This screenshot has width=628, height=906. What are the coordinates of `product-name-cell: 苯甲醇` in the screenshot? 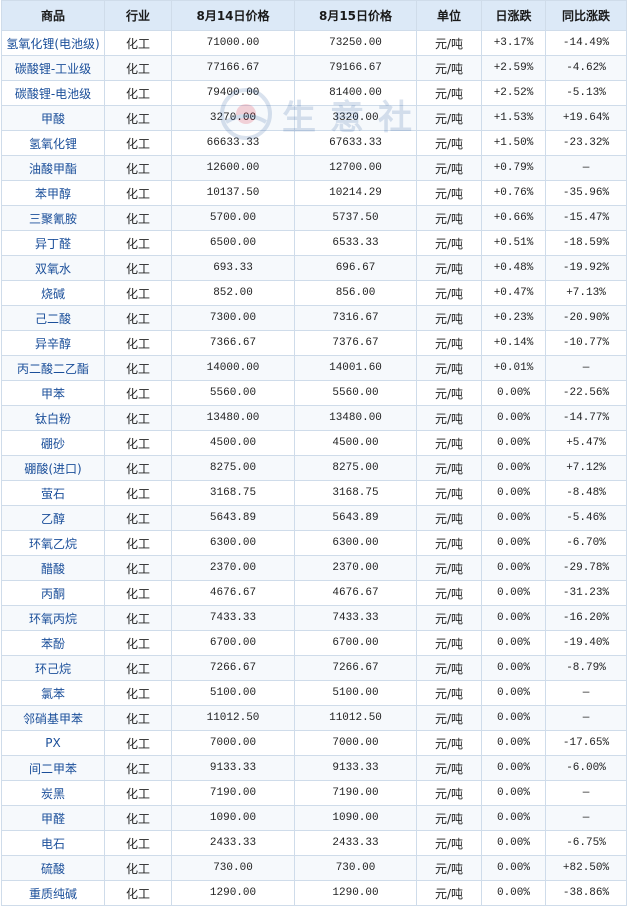 It's located at (53, 193).